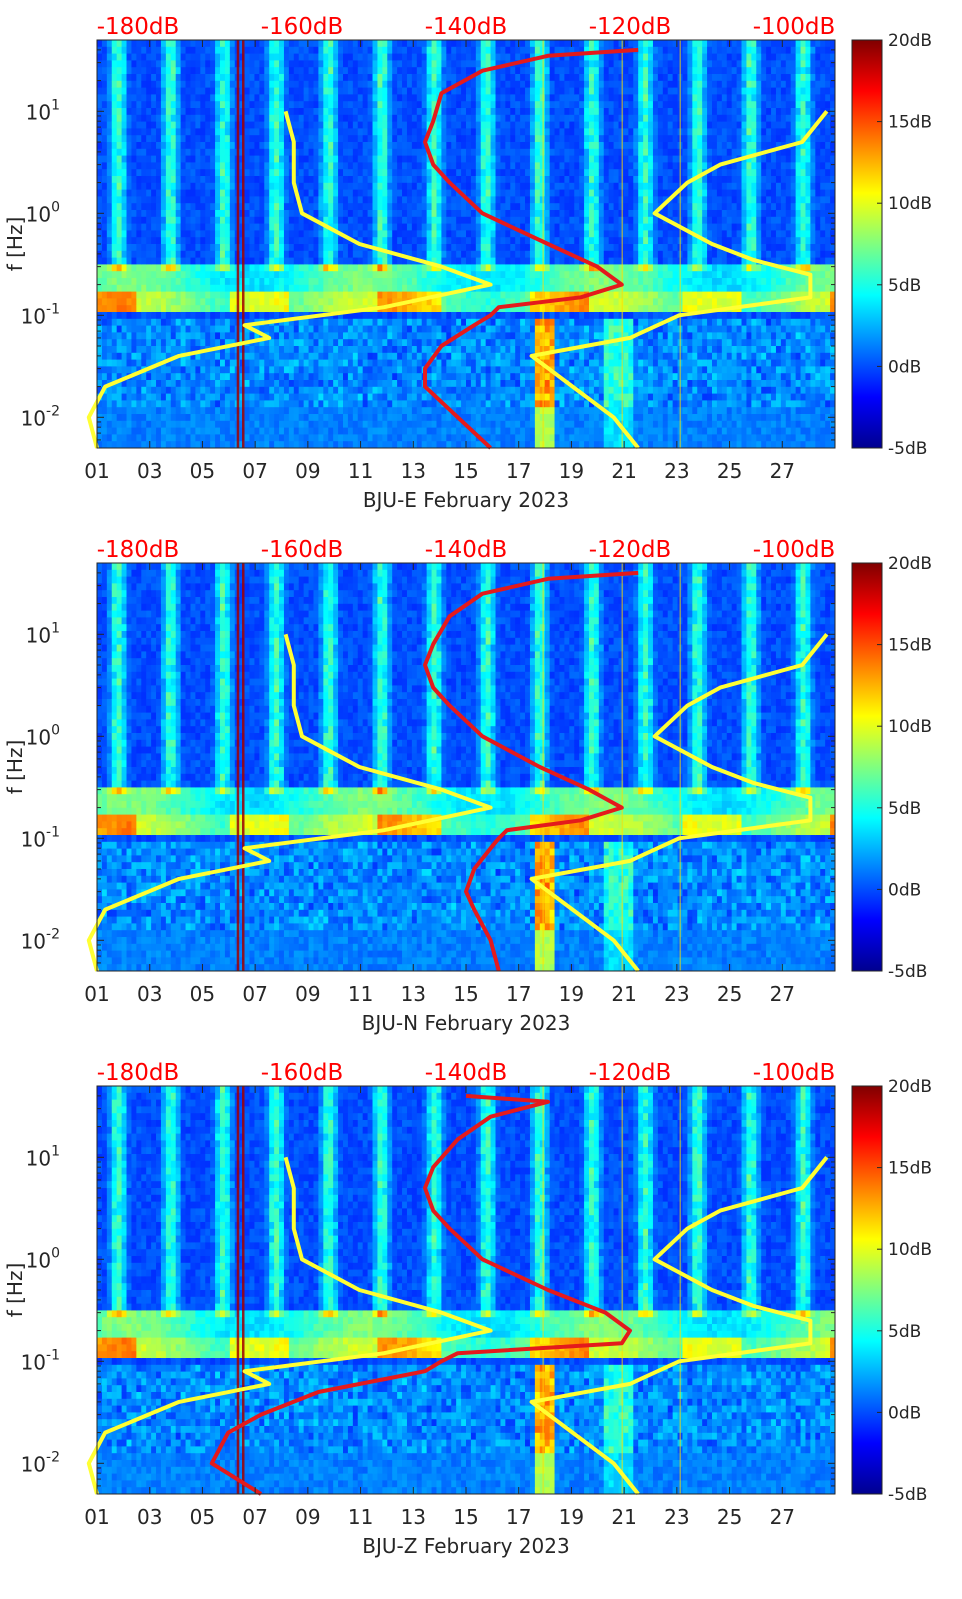 Image resolution: width=962 pixels, height=1599 pixels. What do you see at coordinates (466, 500) in the screenshot?
I see `x-axis-label: BJU-E February 2023` at bounding box center [466, 500].